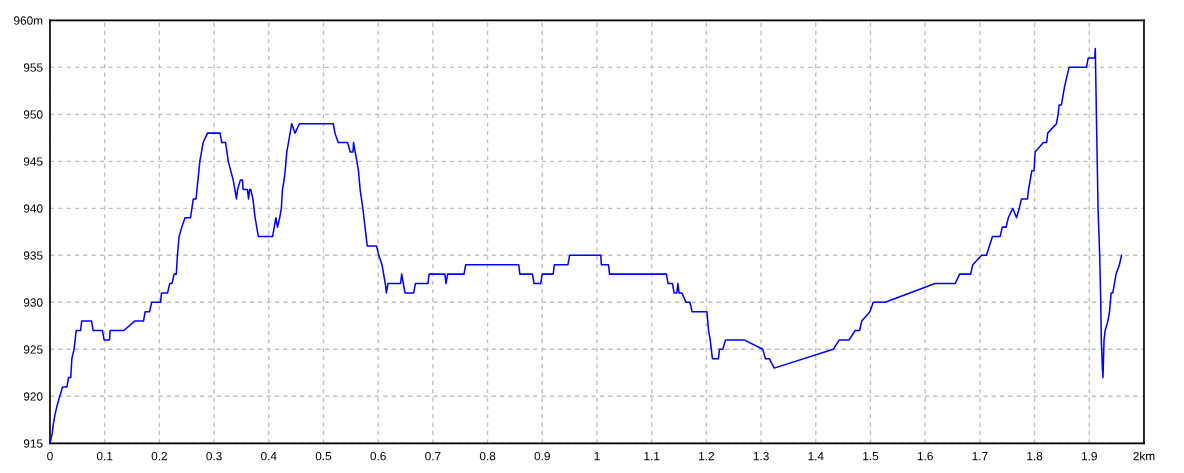 This screenshot has width=1184, height=473. I want to click on x-tick-label: 0.3, so click(214, 456).